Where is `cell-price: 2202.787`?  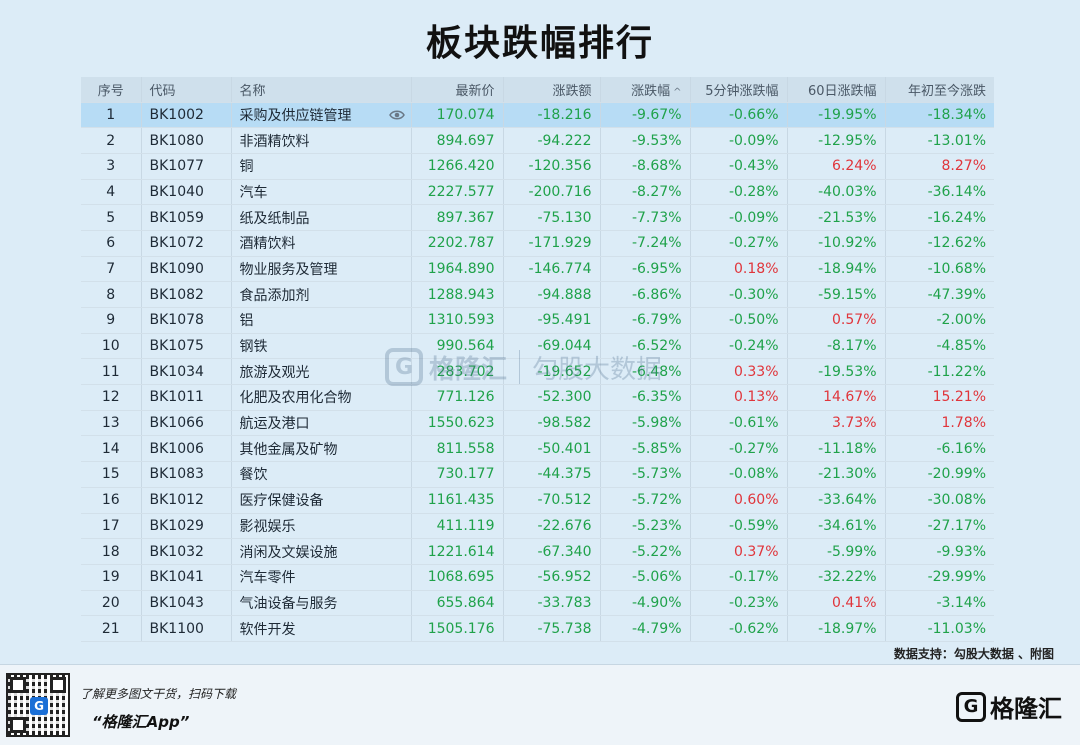 cell-price: 2202.787 is located at coordinates (457, 243).